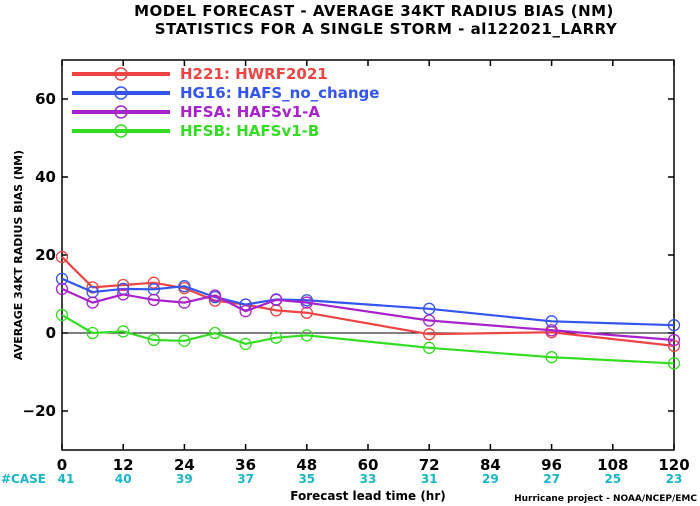 This screenshot has height=506, width=700. Describe the element at coordinates (18, 255) in the screenshot. I see `y-axis-label: AVERAGE 34KT RADIUS BIAS (NM)` at that location.